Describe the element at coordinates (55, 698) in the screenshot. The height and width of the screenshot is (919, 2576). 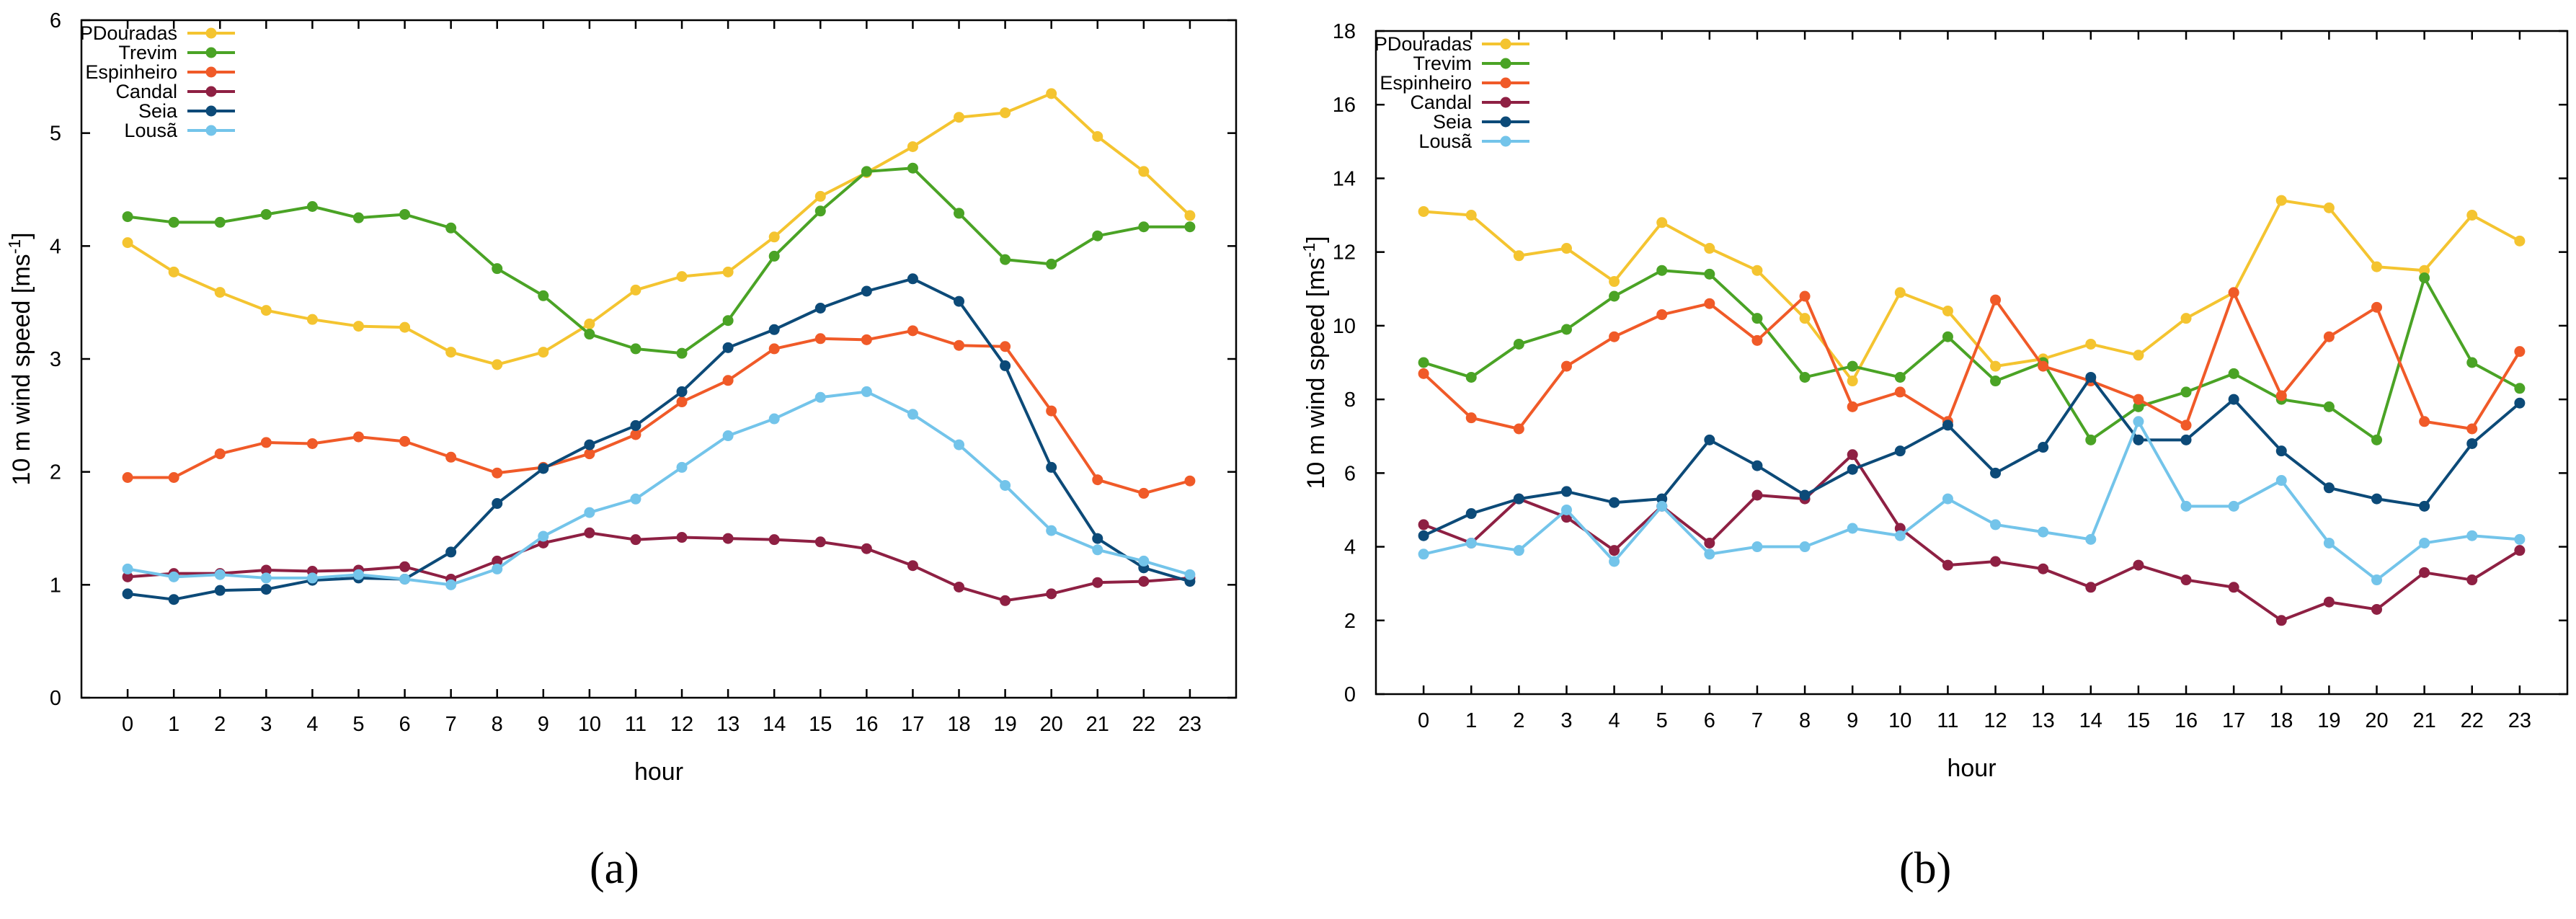
I see `y-tick-label: 0` at that location.